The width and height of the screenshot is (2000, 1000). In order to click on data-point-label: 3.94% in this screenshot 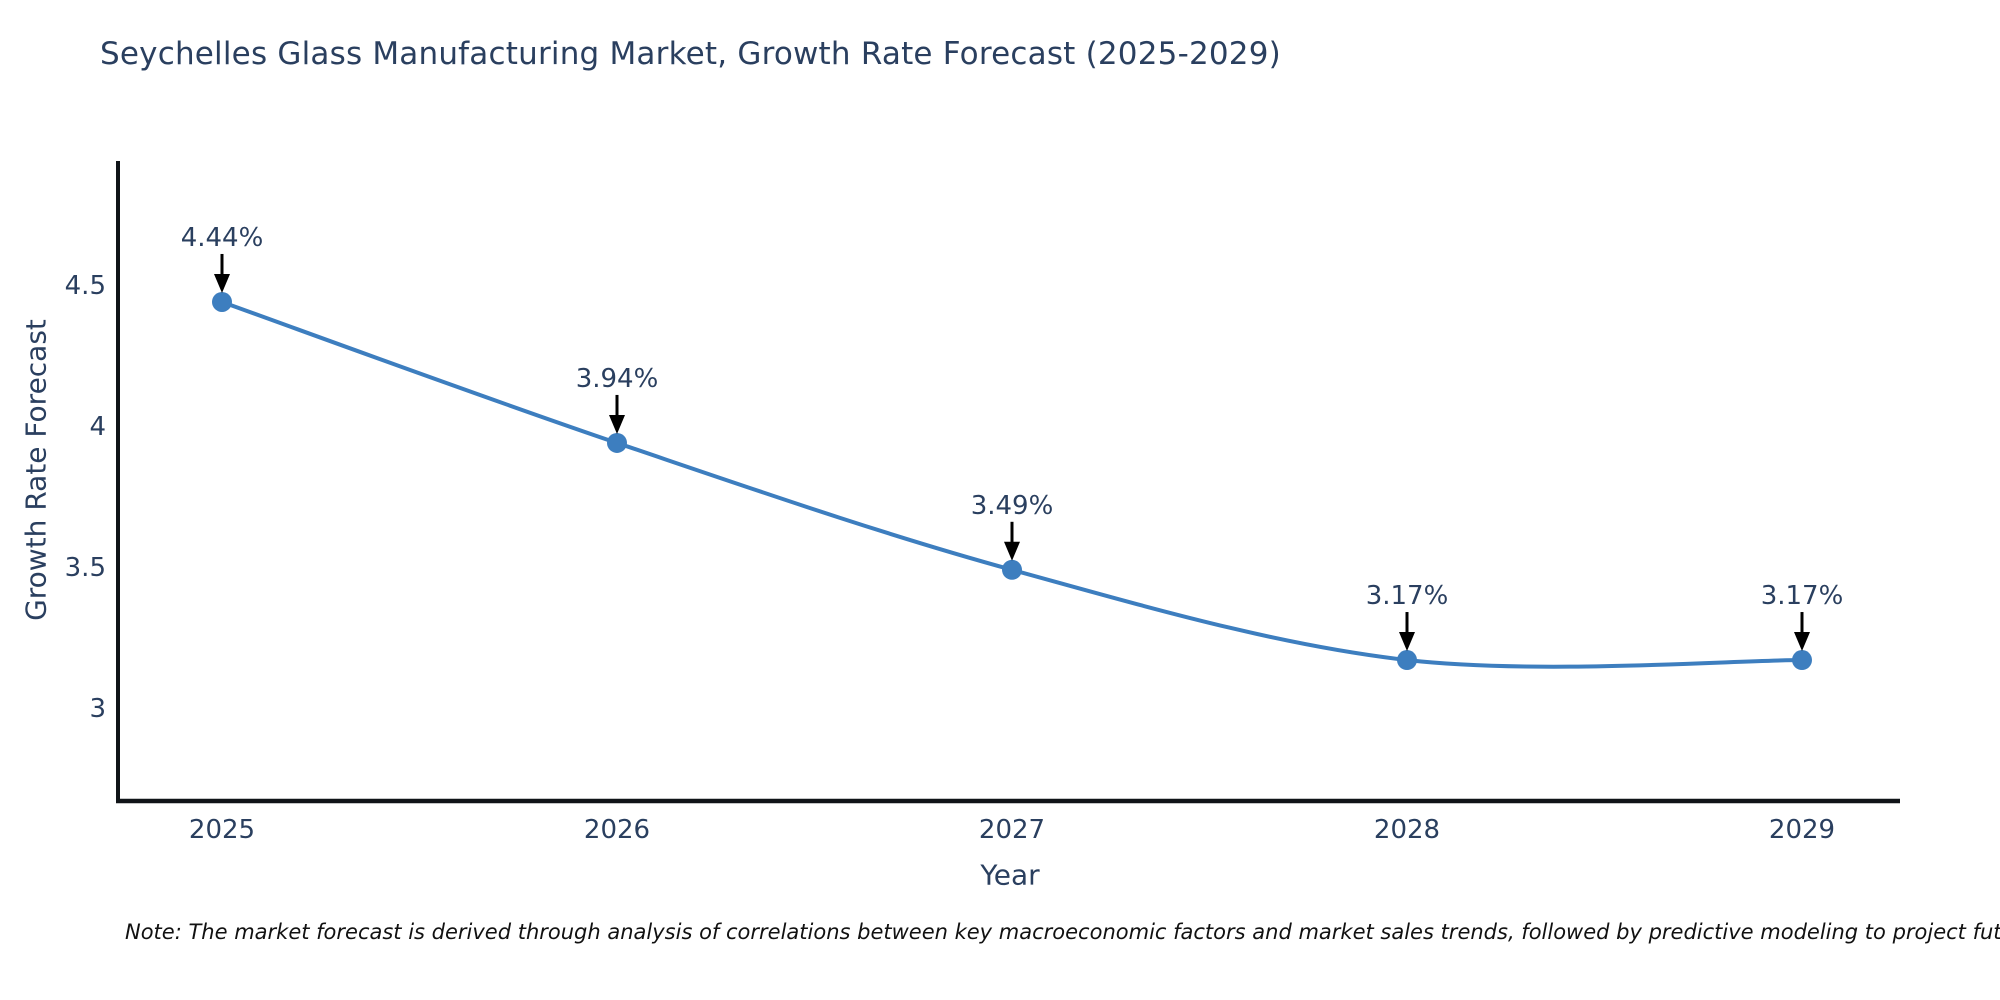, I will do `click(617, 379)`.